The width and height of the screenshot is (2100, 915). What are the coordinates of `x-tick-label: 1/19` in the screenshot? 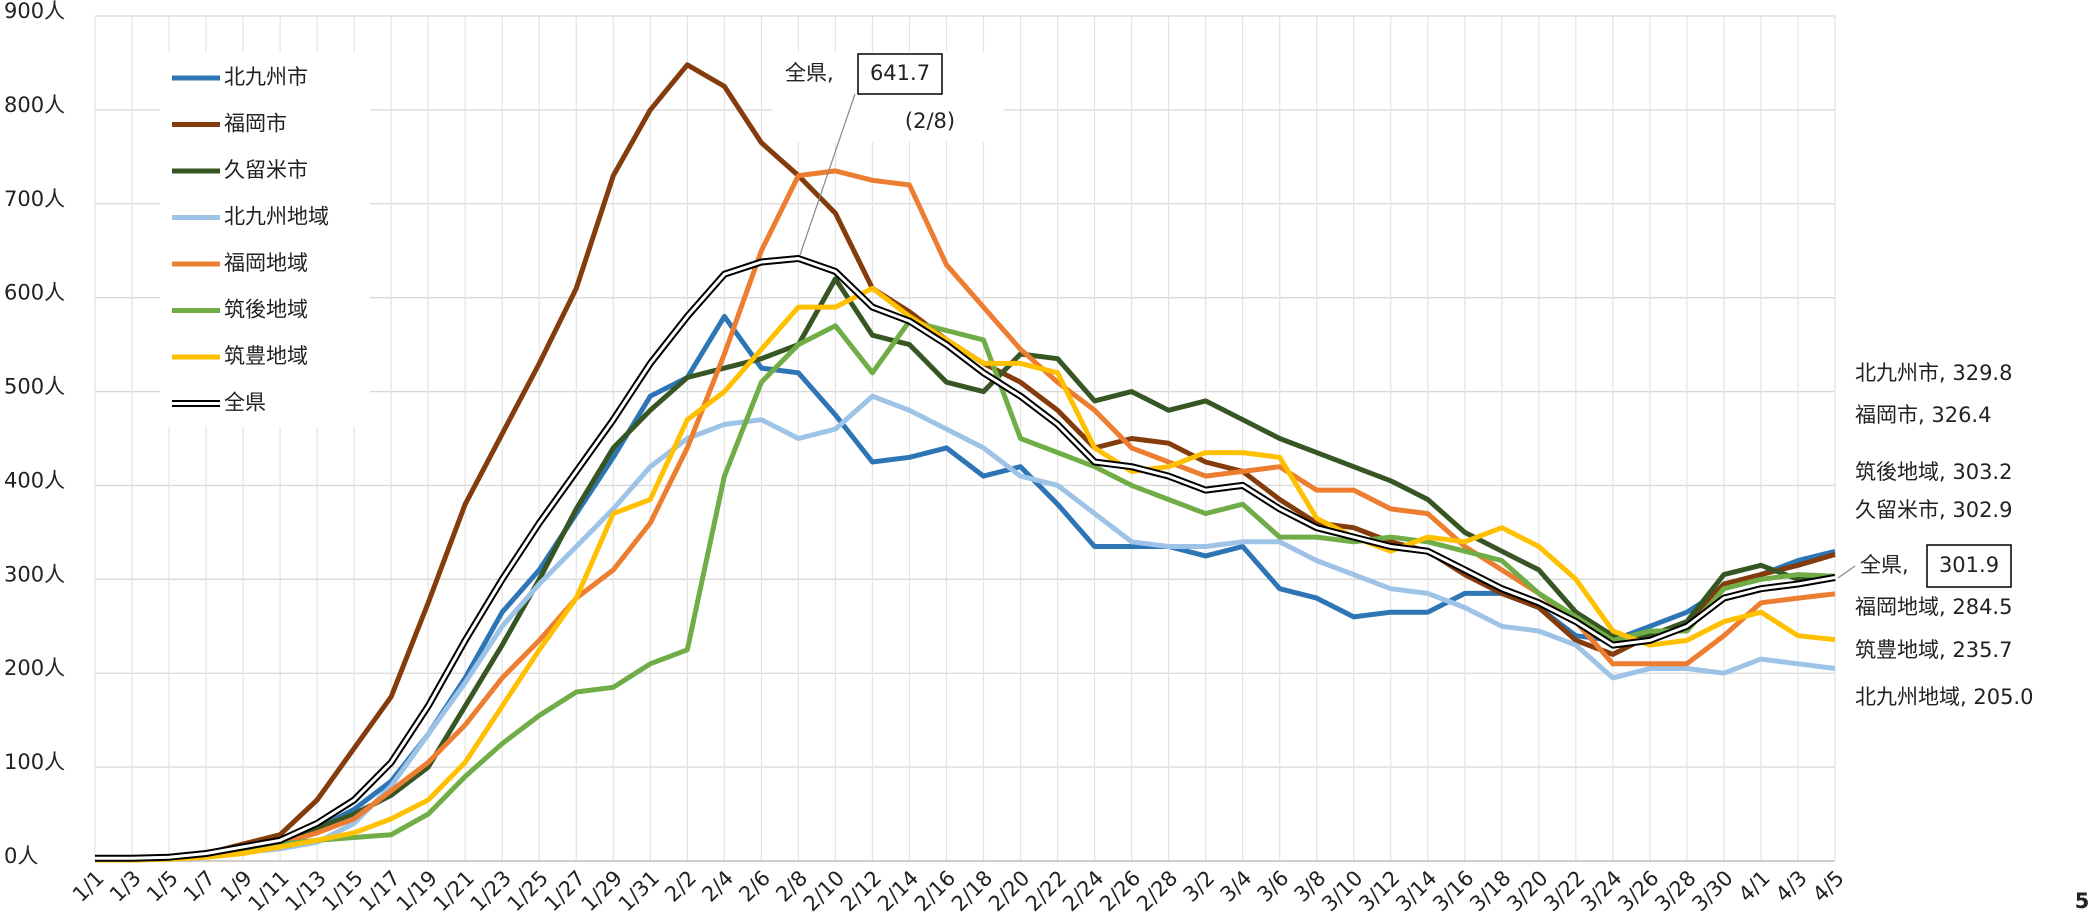 It's located at (417, 890).